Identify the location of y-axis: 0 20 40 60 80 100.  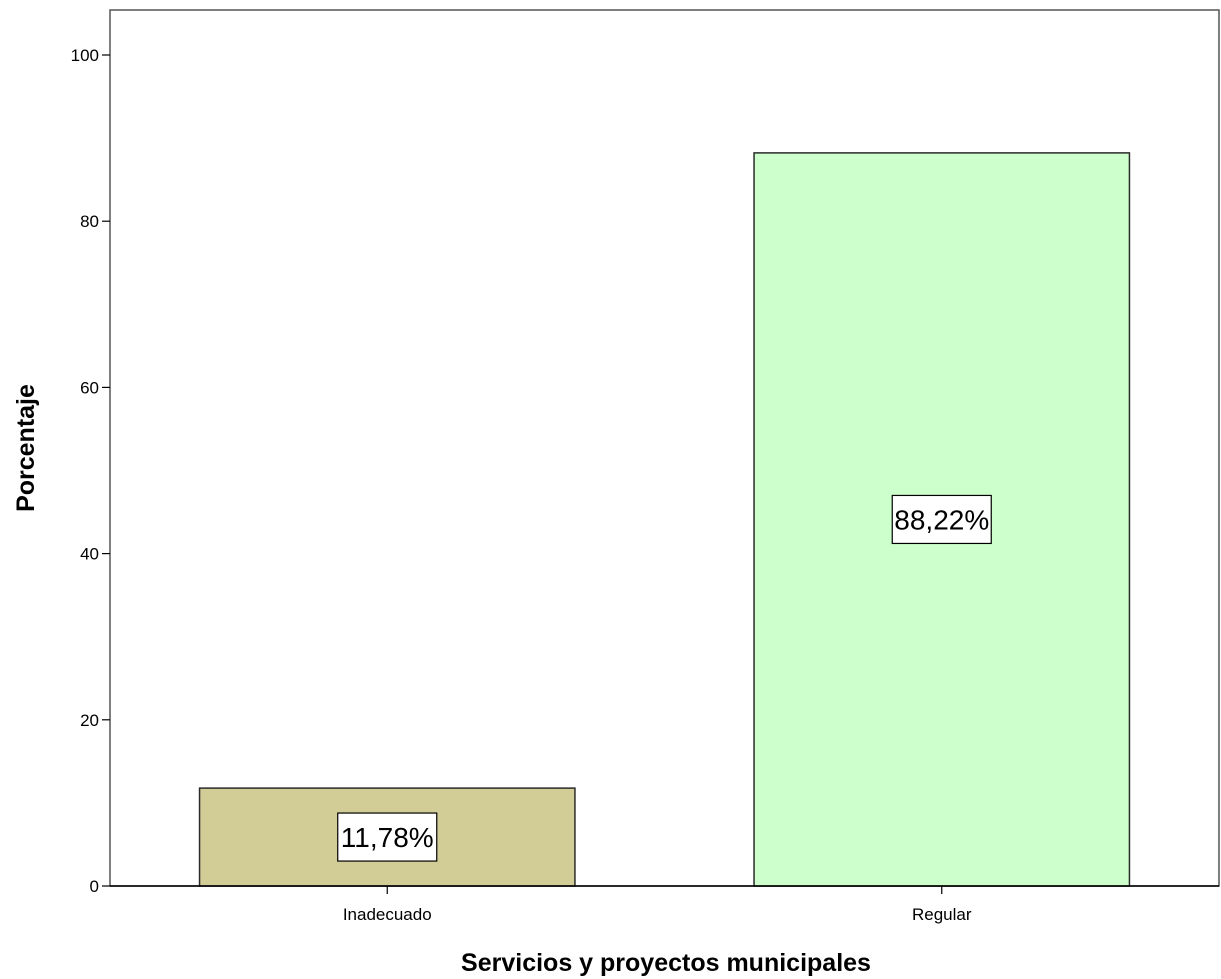
(90, 471).